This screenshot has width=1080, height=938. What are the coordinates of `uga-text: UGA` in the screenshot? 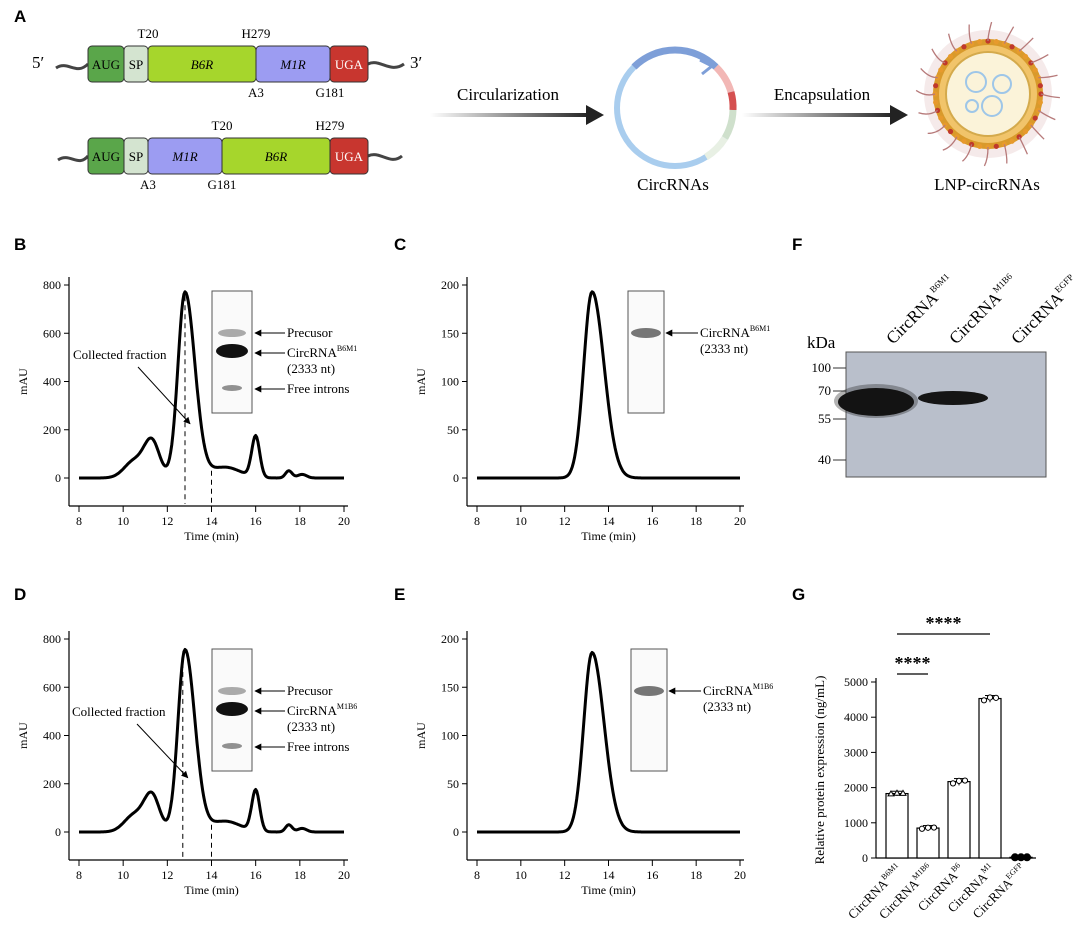 It's located at (349, 64).